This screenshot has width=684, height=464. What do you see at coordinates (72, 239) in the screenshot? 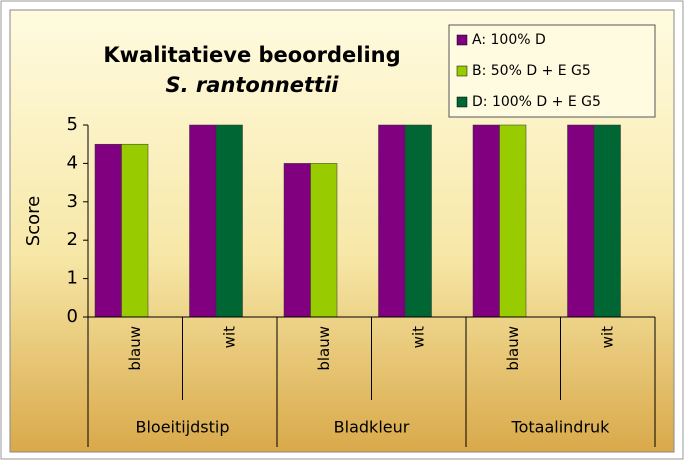
I see `y-tick-label: 2` at bounding box center [72, 239].